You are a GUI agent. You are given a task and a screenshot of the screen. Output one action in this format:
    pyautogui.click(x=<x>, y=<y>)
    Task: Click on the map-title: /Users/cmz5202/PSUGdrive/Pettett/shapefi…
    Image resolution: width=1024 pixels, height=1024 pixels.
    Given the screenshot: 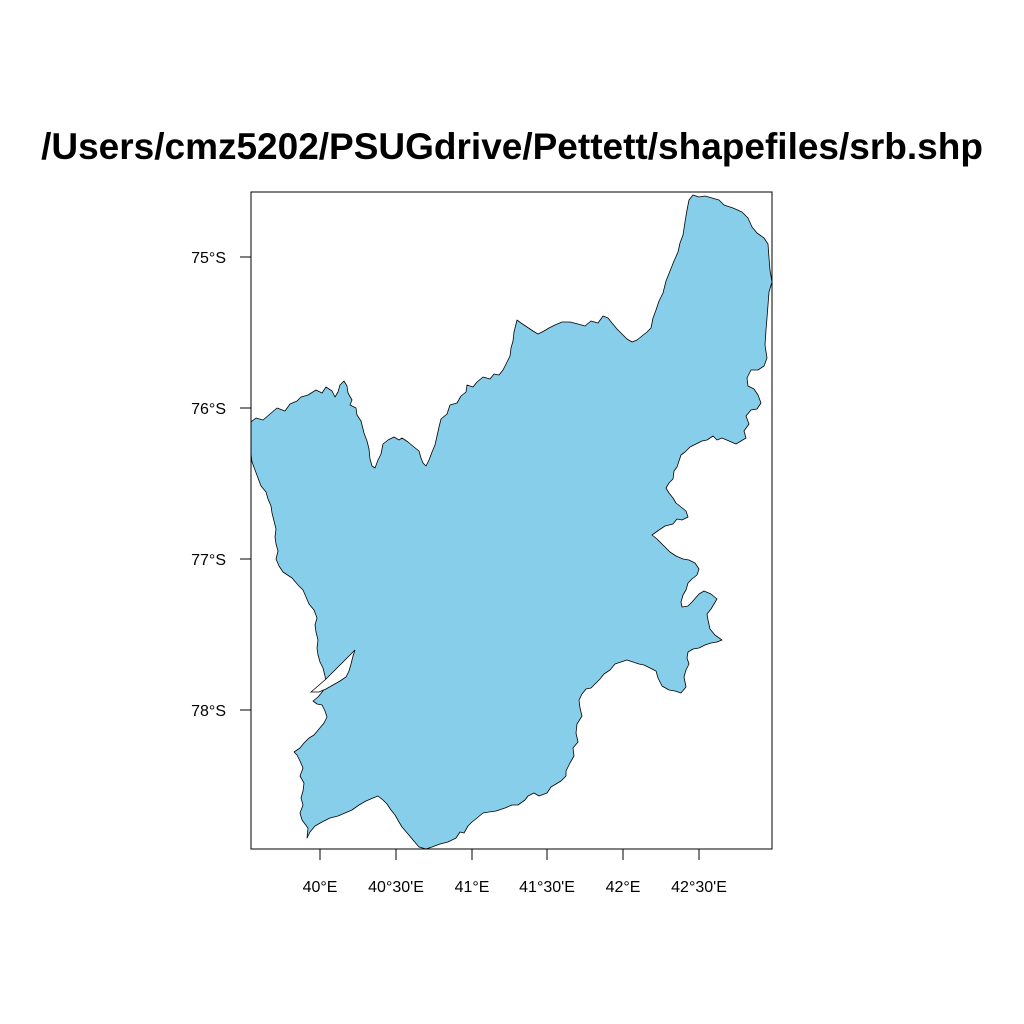 What is the action you would take?
    pyautogui.click(x=512, y=146)
    